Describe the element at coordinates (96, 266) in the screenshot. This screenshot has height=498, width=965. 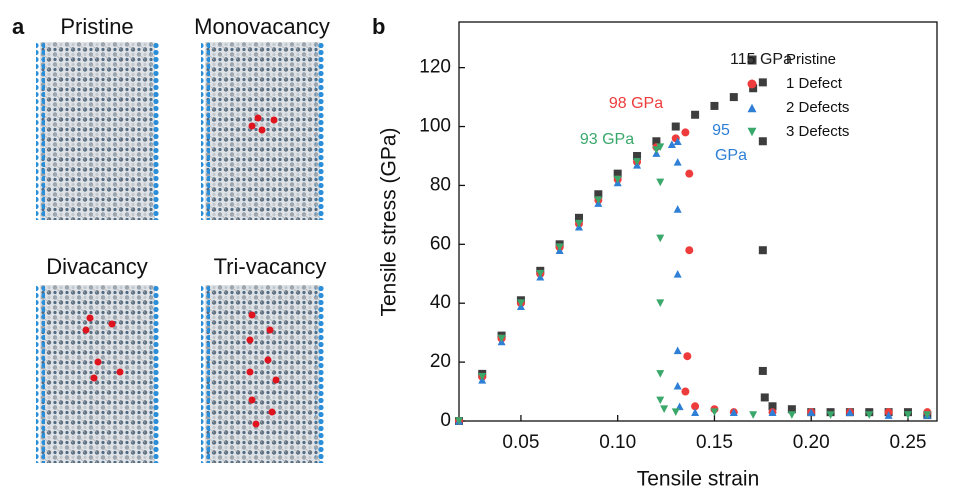
I see `structure-label: Divacancy` at that location.